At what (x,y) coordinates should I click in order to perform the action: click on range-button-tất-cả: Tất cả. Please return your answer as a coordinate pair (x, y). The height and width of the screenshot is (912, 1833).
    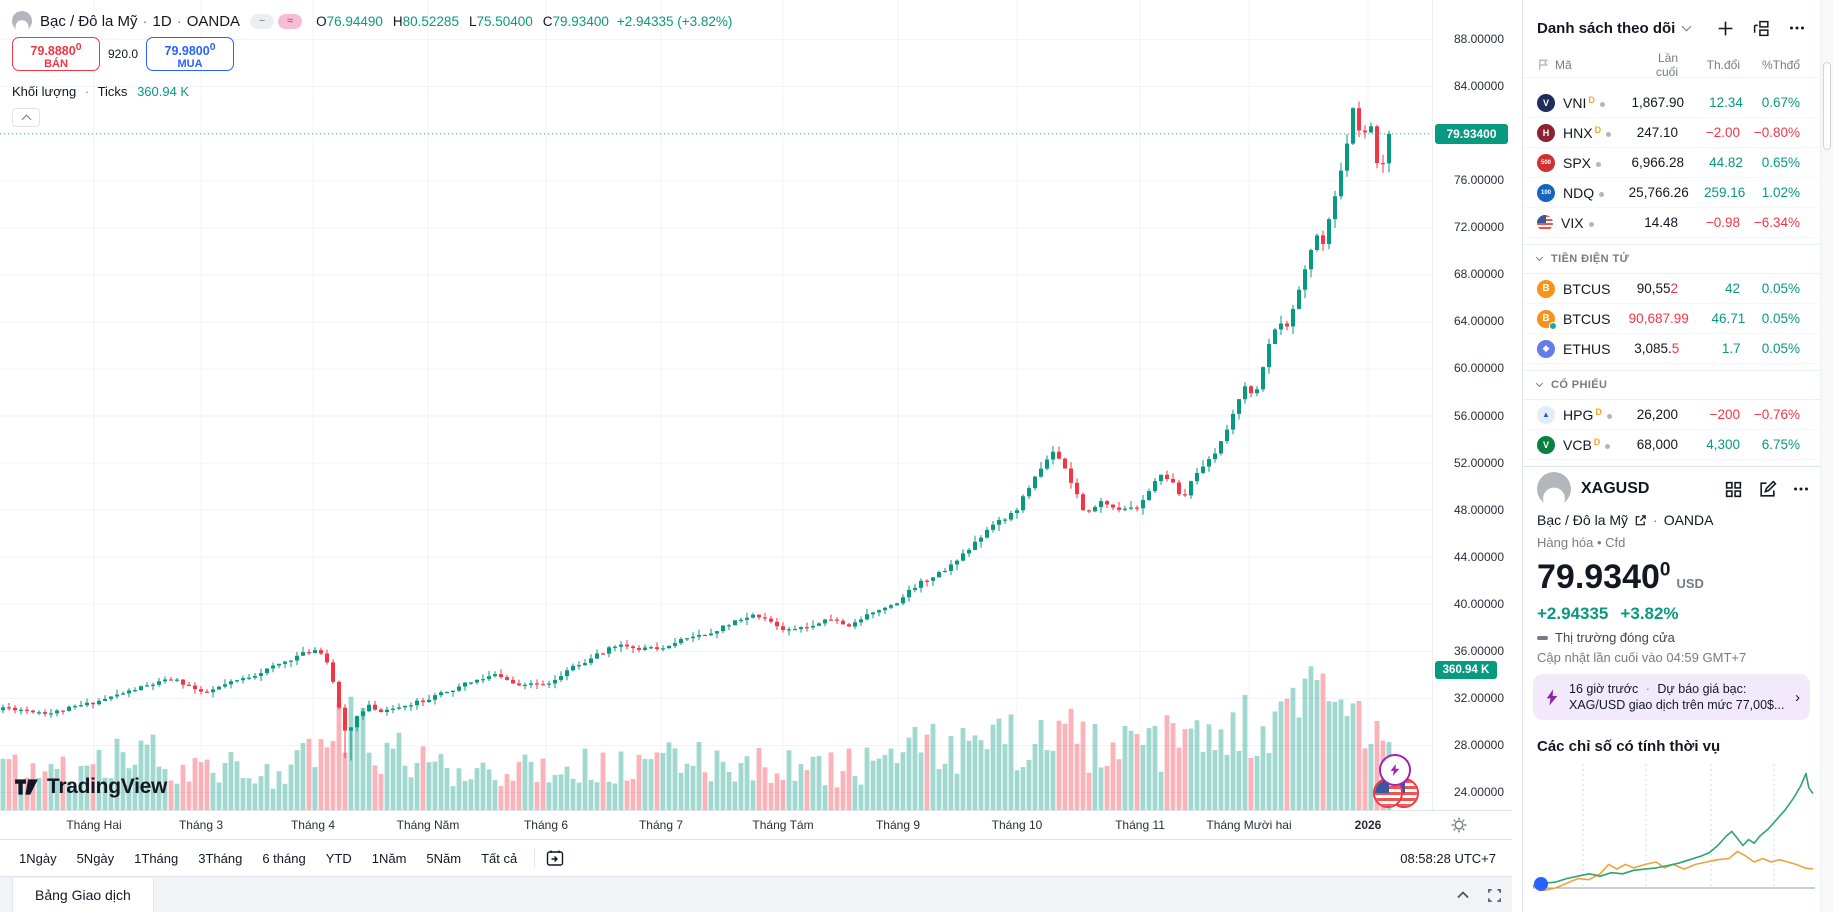
    Looking at the image, I should click on (499, 858).